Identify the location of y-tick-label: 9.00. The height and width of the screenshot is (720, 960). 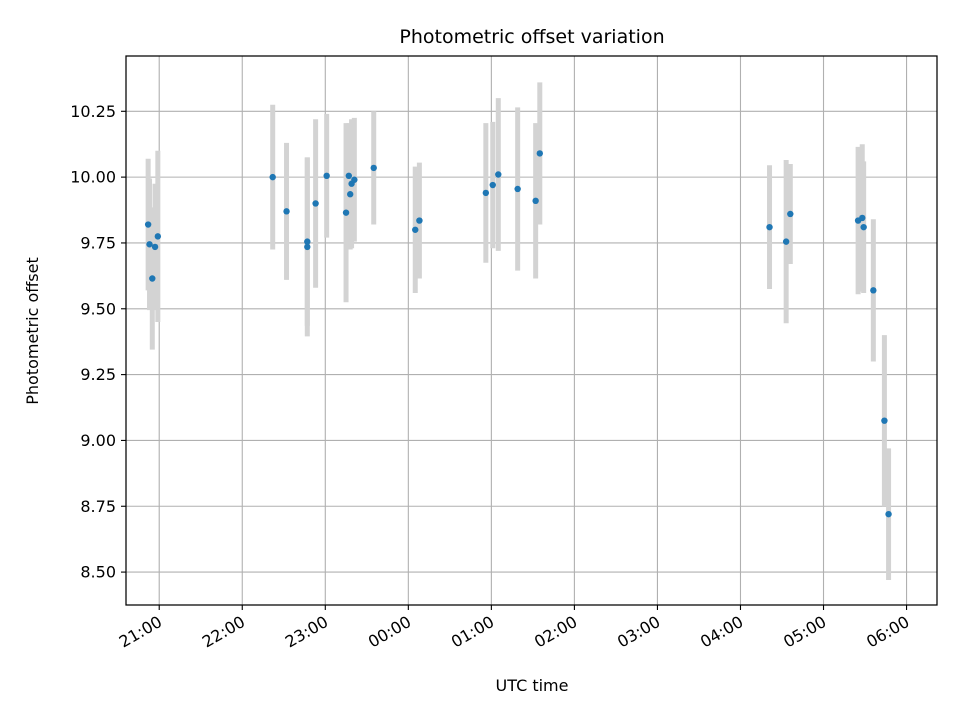
(98, 440).